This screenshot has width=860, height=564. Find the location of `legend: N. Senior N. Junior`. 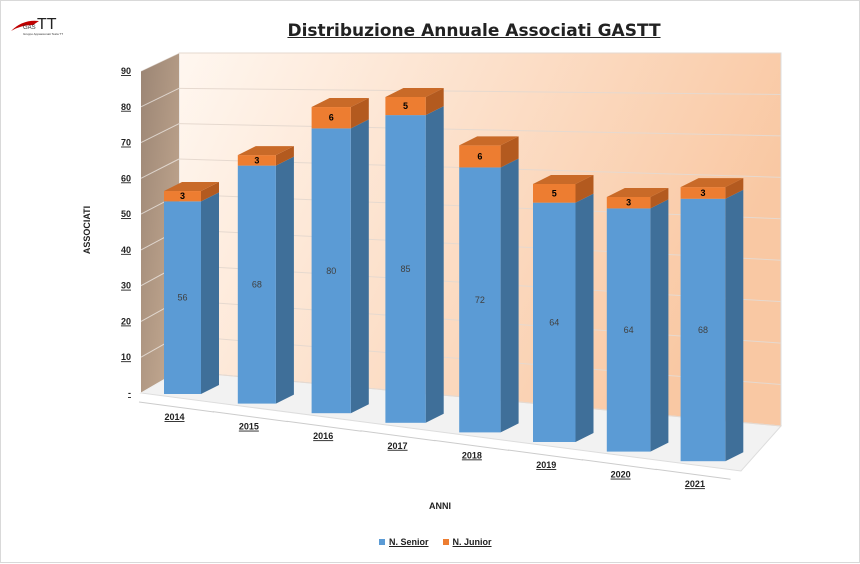

legend: N. Senior N. Junior is located at coordinates (435, 542).